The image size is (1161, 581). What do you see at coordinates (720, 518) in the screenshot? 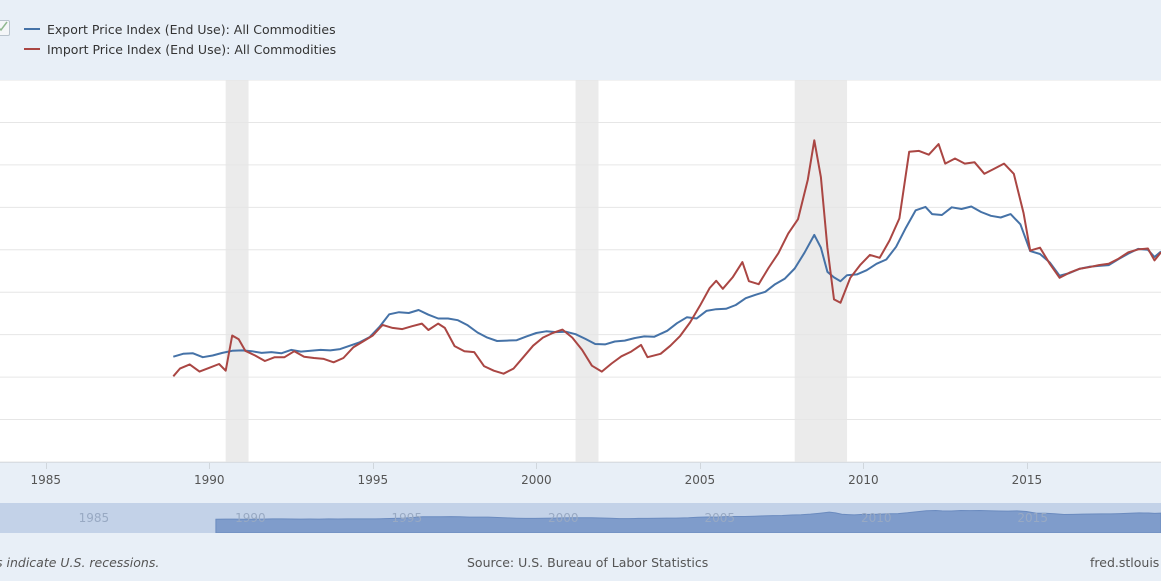
I see `navigator-tick-label: 2005` at bounding box center [720, 518].